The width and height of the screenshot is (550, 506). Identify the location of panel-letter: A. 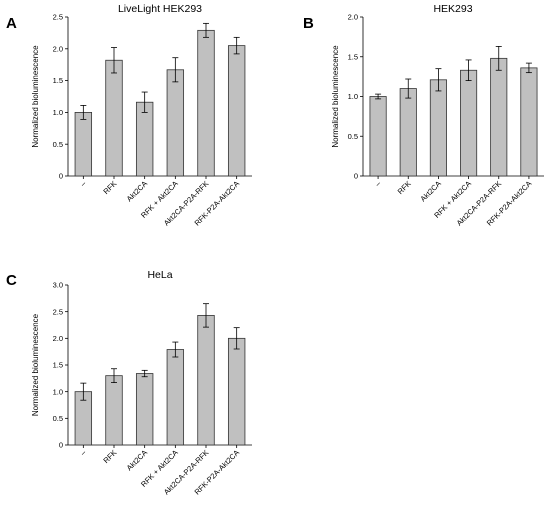
(11, 23).